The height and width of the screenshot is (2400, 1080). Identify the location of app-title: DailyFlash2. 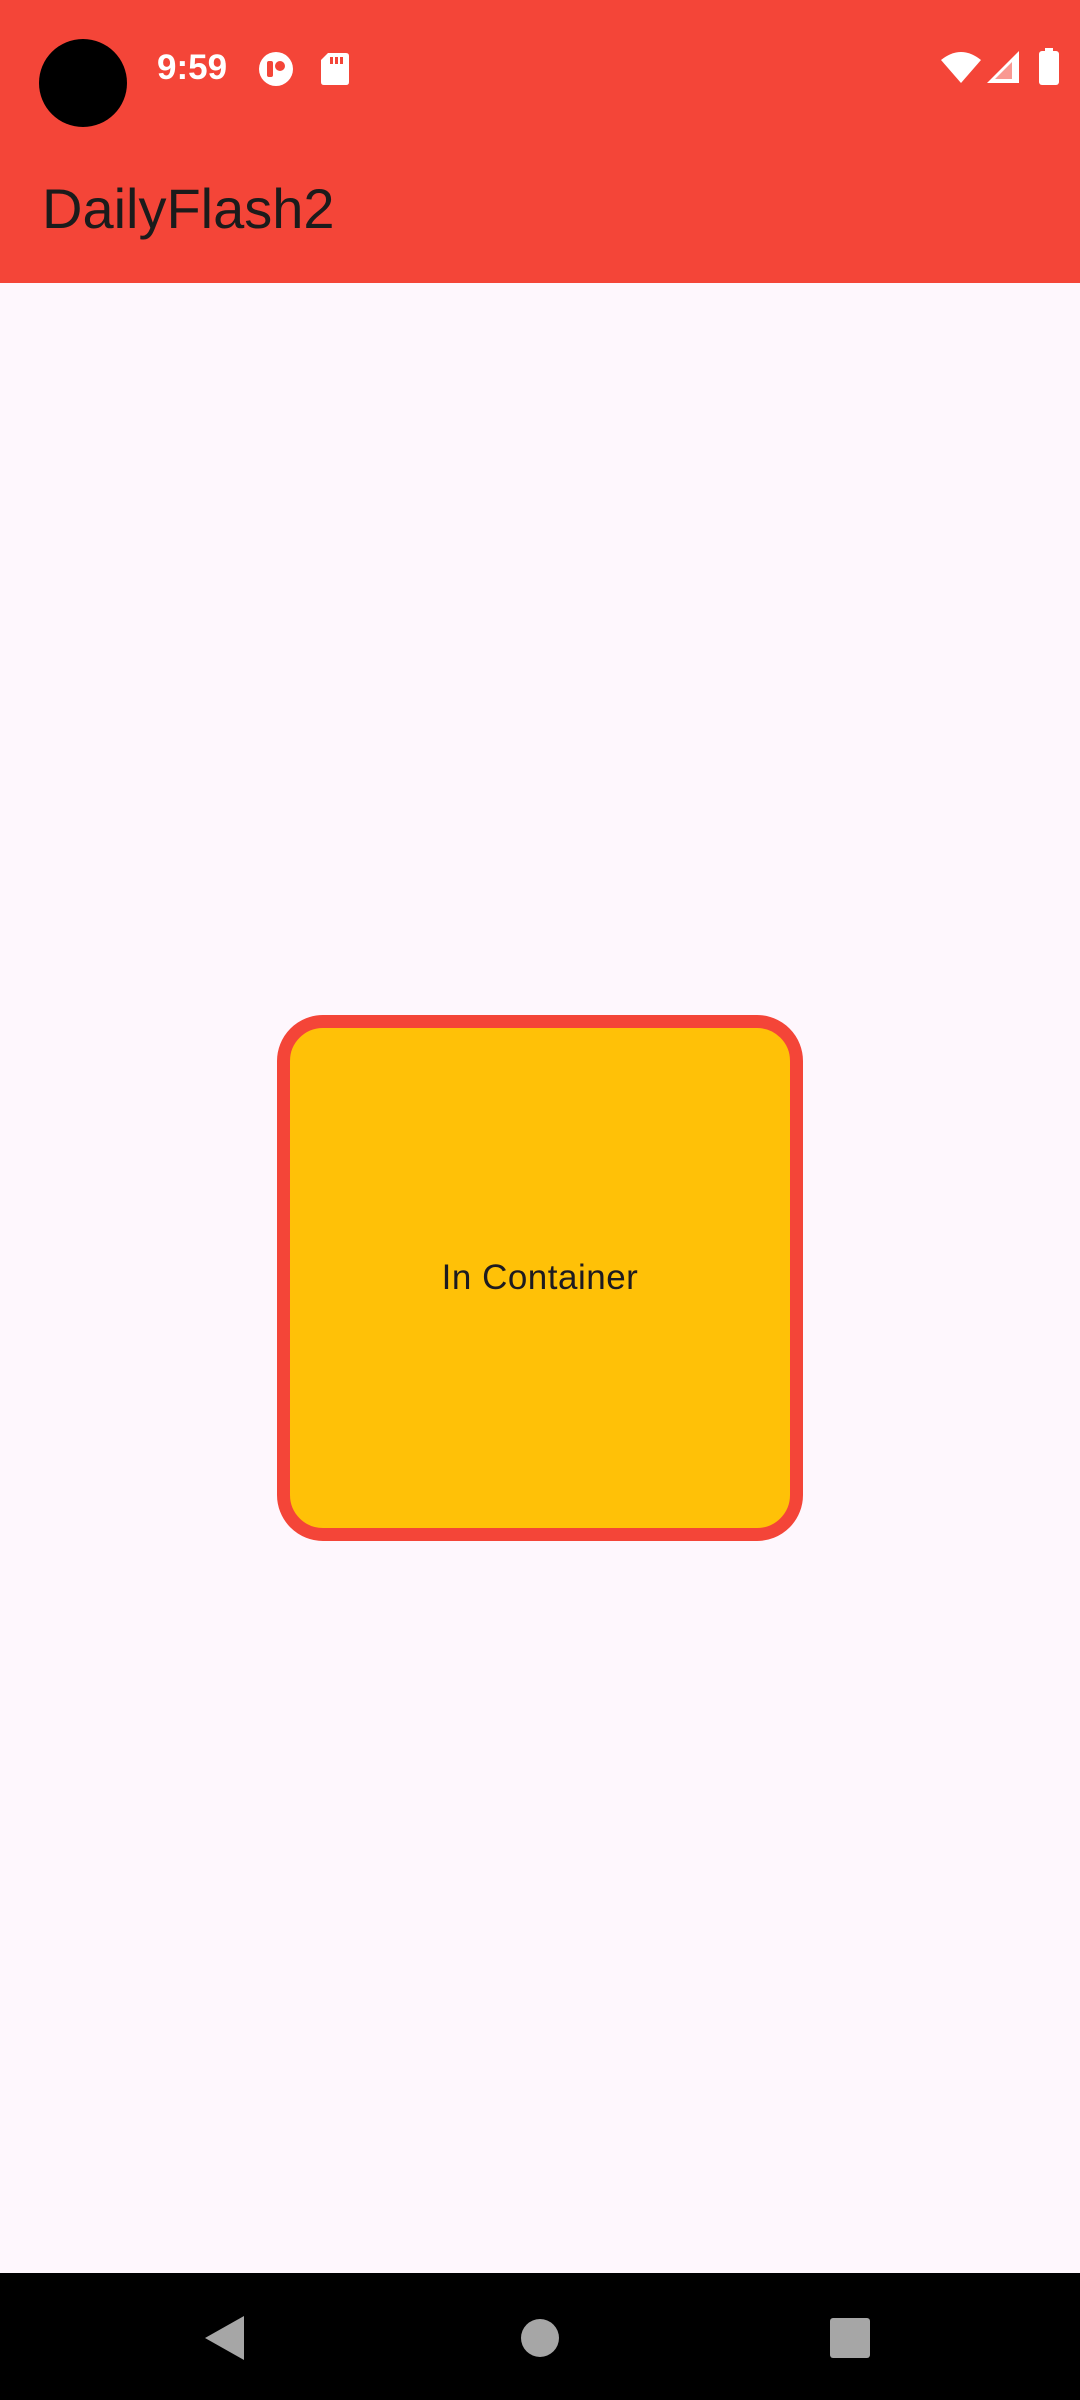
(188, 208).